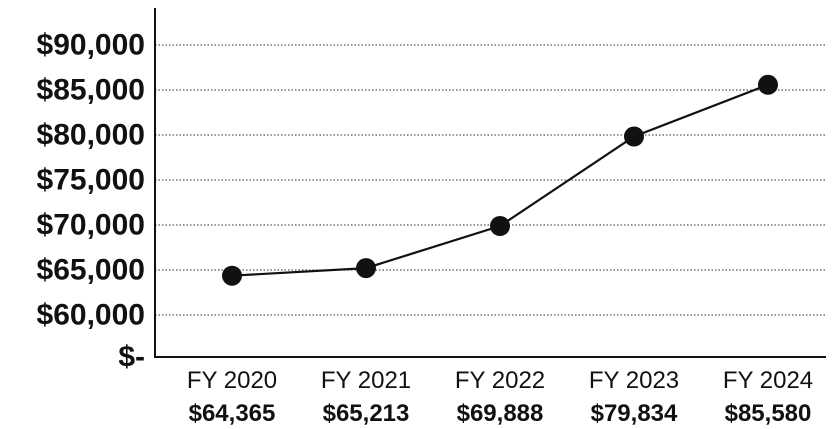  What do you see at coordinates (131, 357) in the screenshot?
I see `y-tick-label: $-` at bounding box center [131, 357].